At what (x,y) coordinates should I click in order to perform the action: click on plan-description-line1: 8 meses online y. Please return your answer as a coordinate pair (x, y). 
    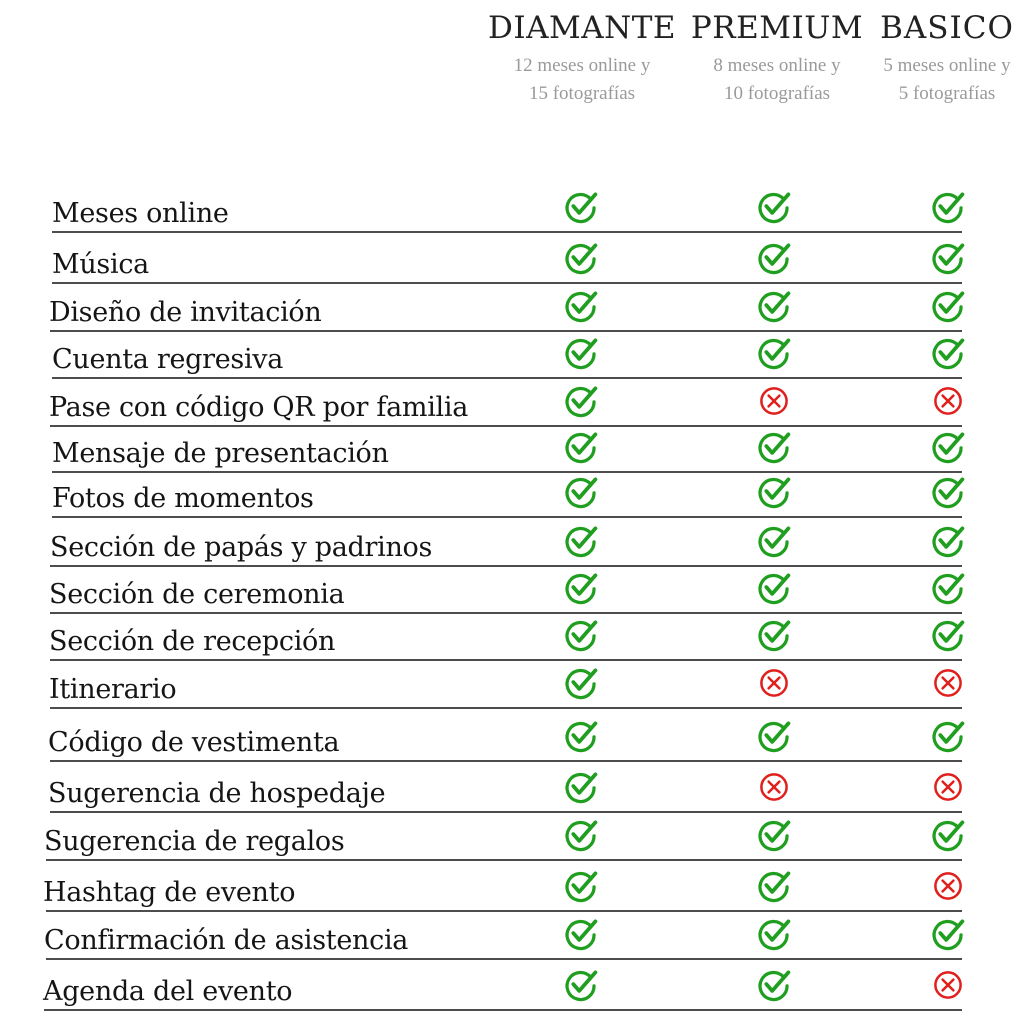
    Looking at the image, I should click on (777, 65).